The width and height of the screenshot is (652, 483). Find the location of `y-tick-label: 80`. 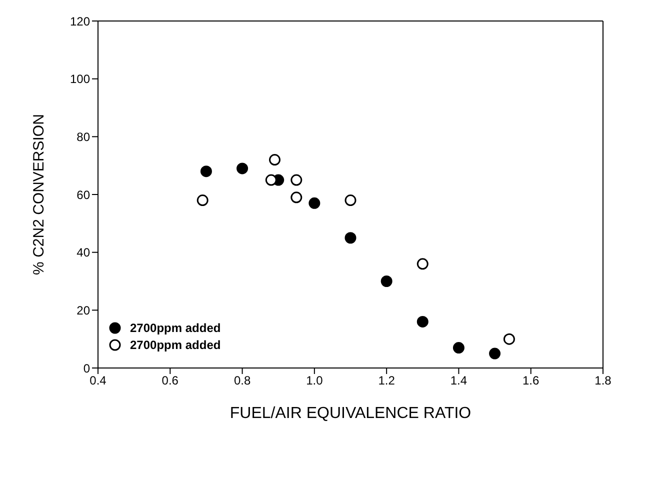

y-tick-label: 80 is located at coordinates (83, 137).